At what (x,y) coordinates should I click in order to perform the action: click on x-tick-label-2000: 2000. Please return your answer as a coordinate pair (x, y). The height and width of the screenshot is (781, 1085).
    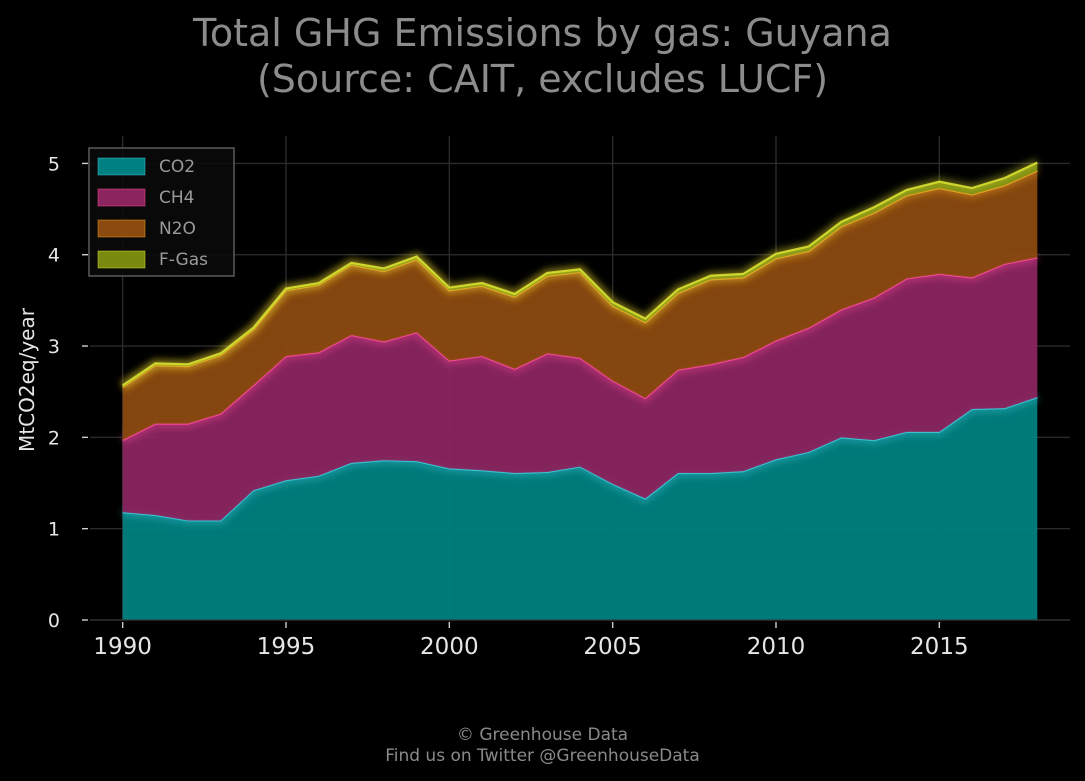
    Looking at the image, I should click on (449, 647).